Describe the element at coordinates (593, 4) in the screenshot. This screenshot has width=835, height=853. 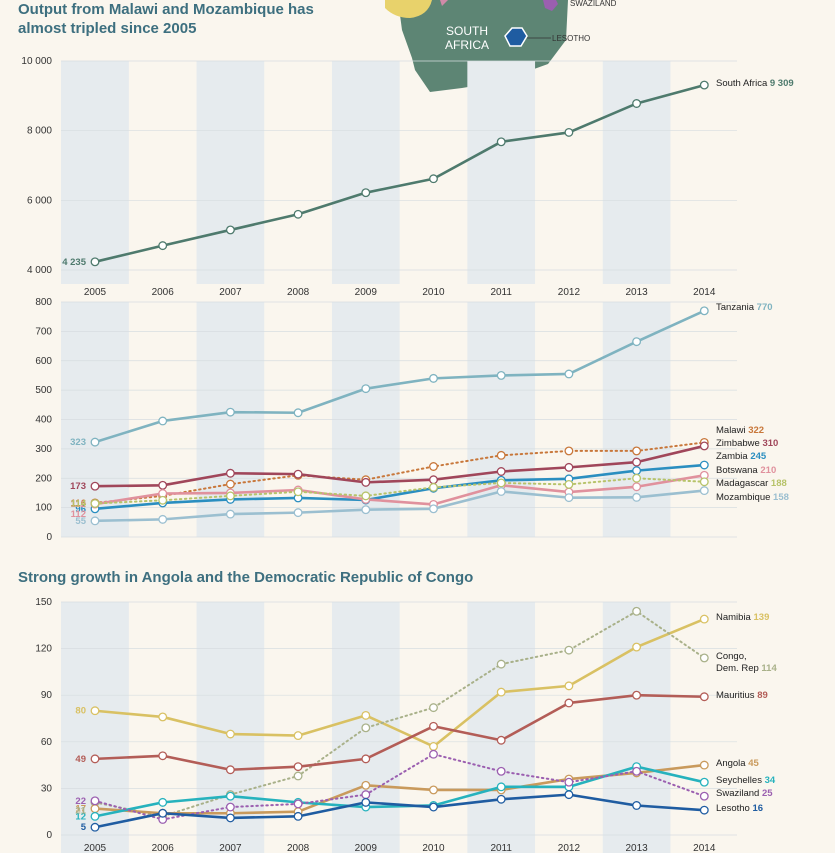
I see `swaziland-map-label: SWAZILAND` at that location.